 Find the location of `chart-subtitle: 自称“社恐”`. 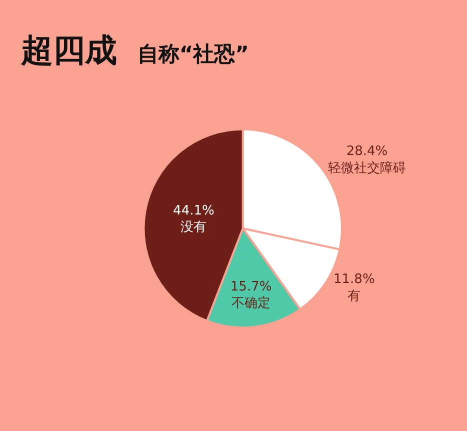

chart-subtitle: 自称“社恐” is located at coordinates (193, 54).